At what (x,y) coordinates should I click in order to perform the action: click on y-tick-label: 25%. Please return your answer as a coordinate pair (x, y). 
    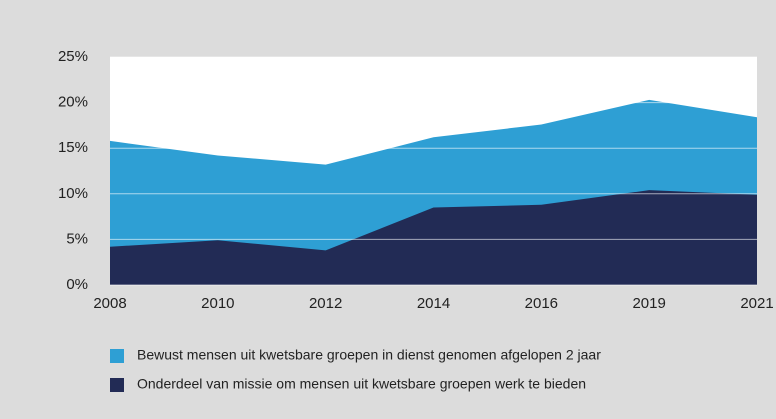
    Looking at the image, I should click on (73, 56).